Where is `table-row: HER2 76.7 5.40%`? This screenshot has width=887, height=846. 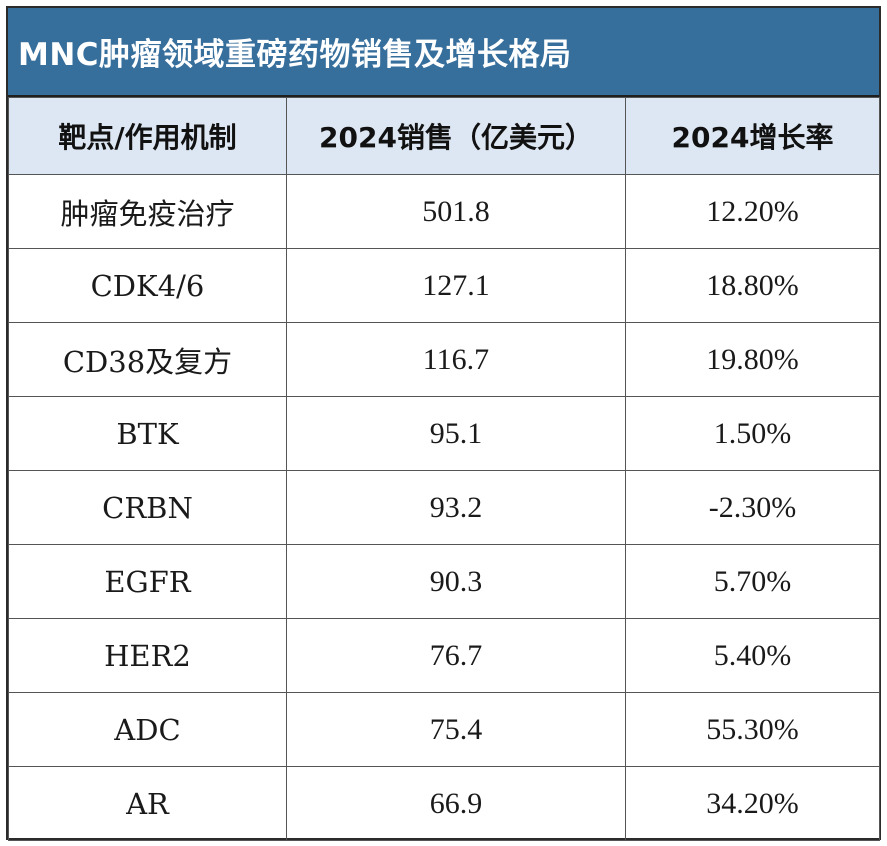 table-row: HER2 76.7 5.40% is located at coordinates (444, 655).